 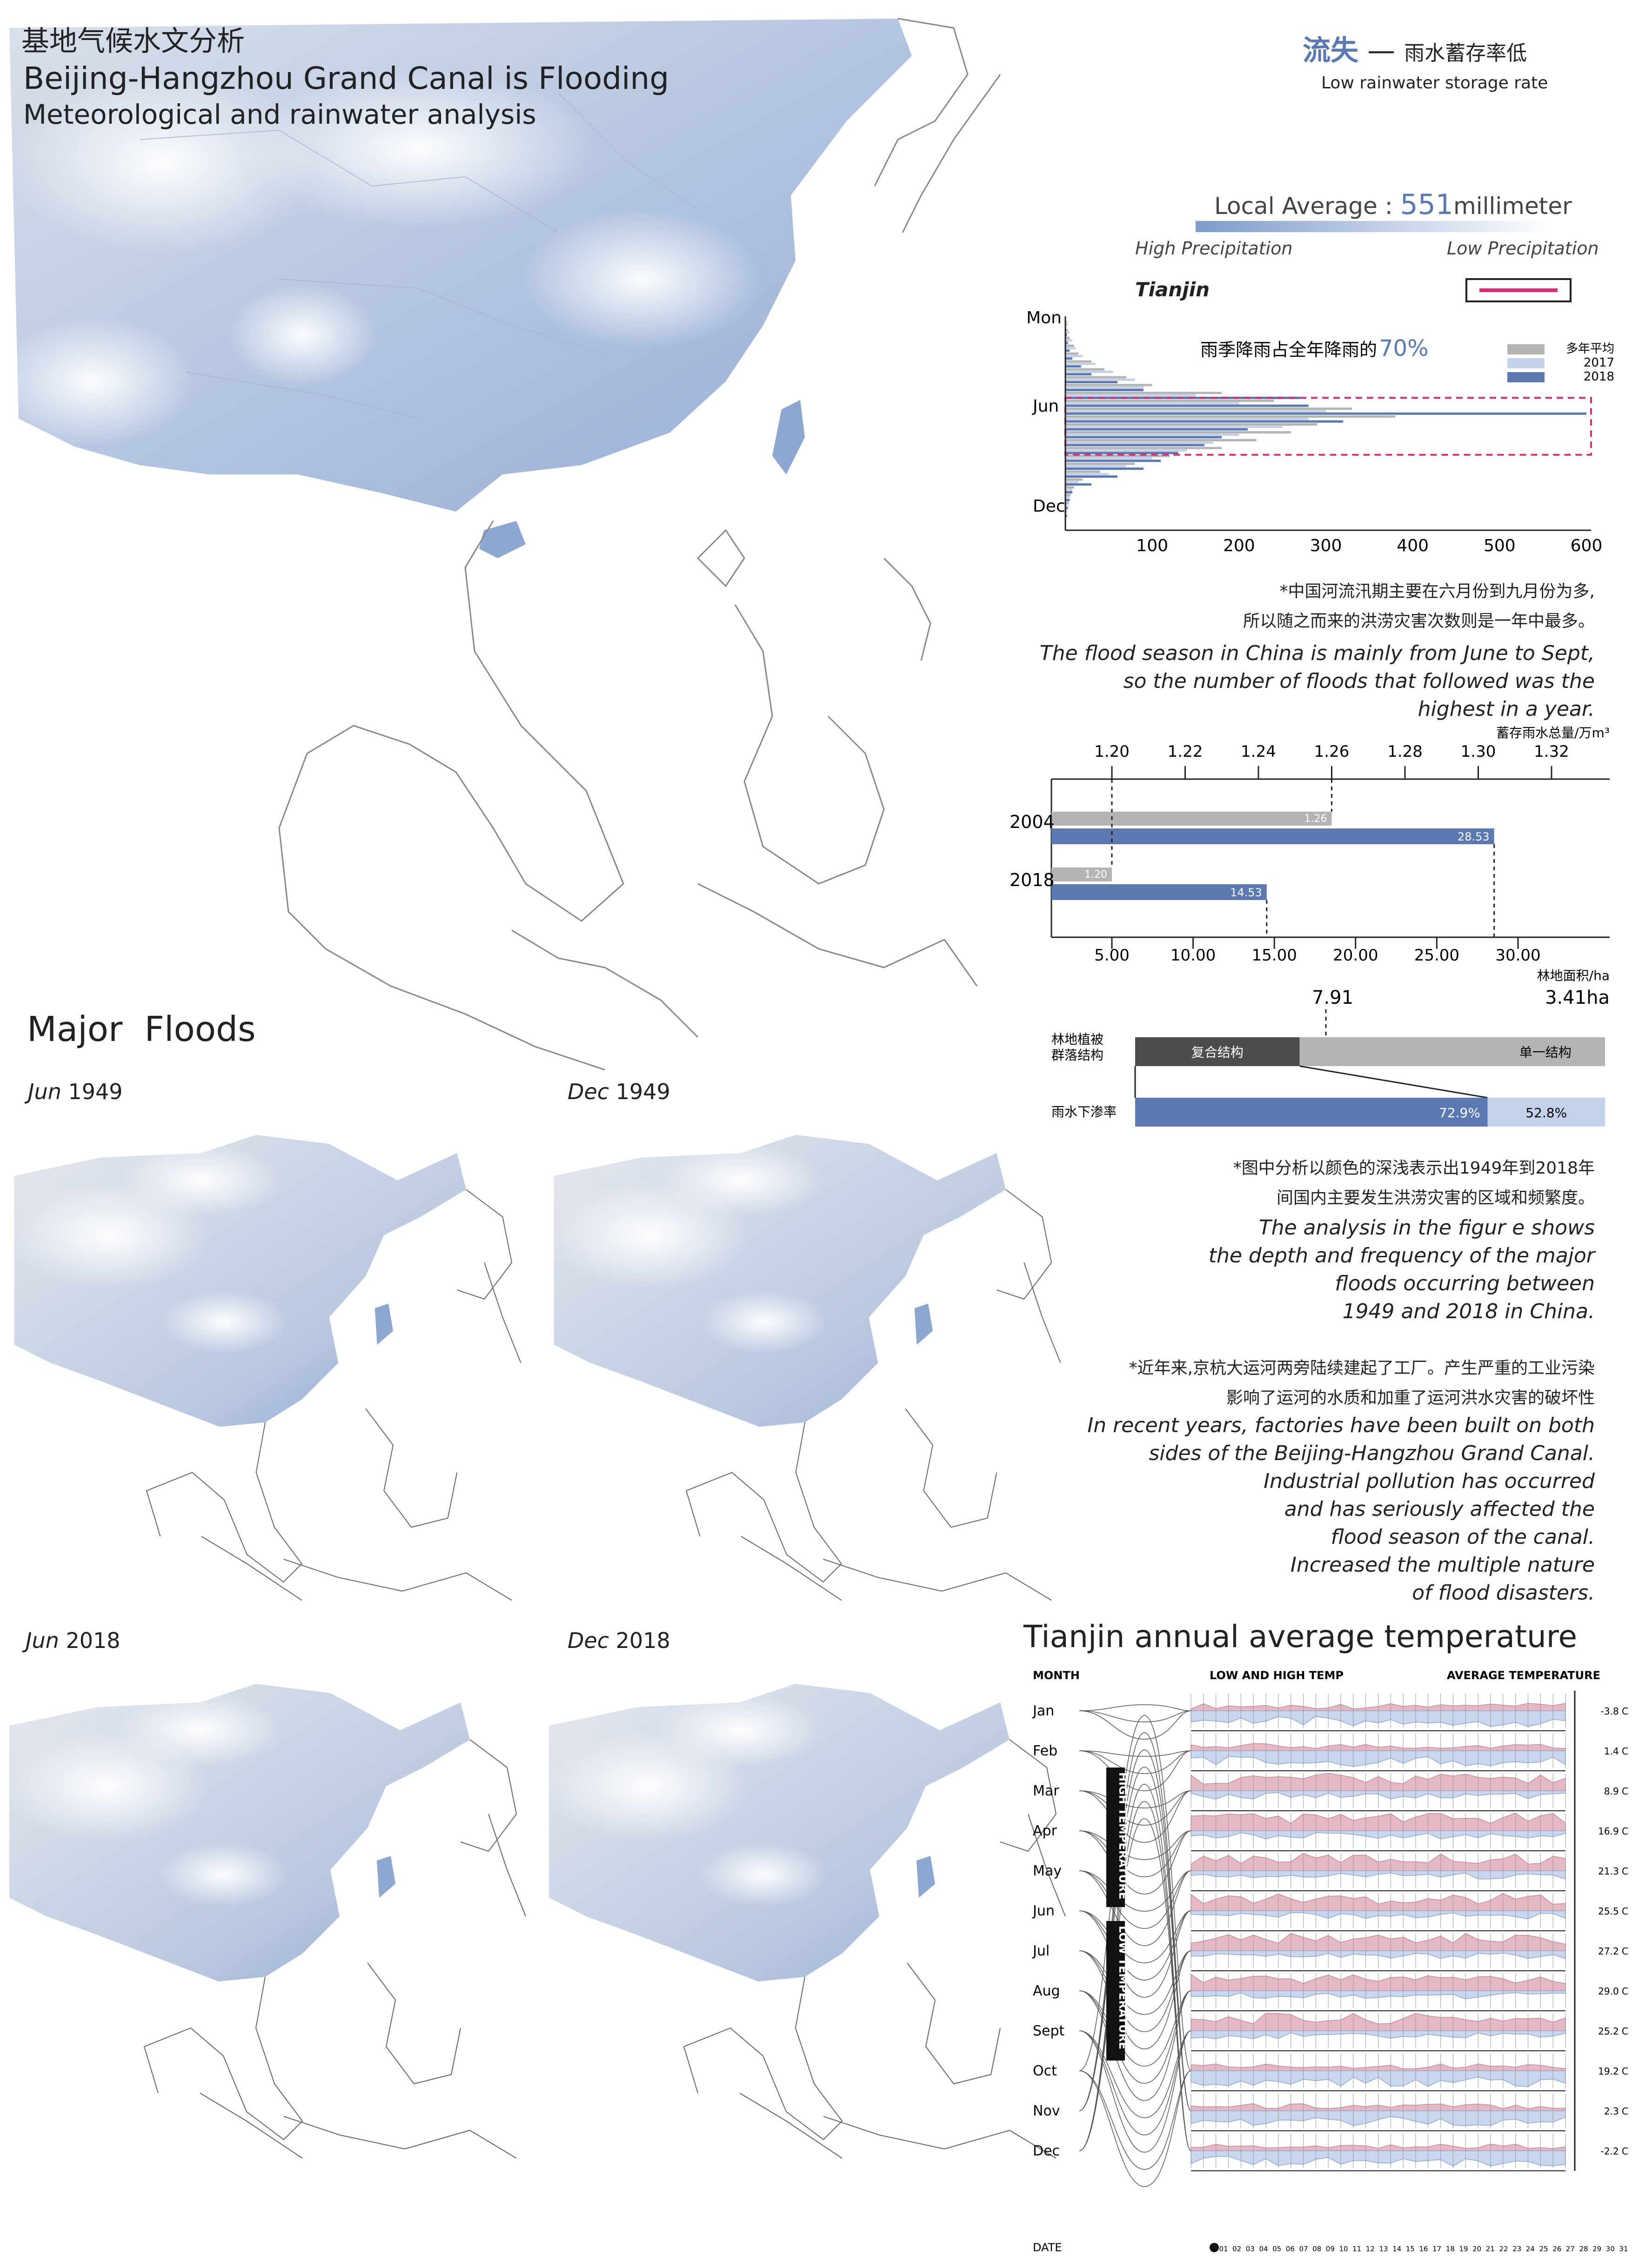 I want to click on temp-high-area-Feb, so click(x=1378, y=1747).